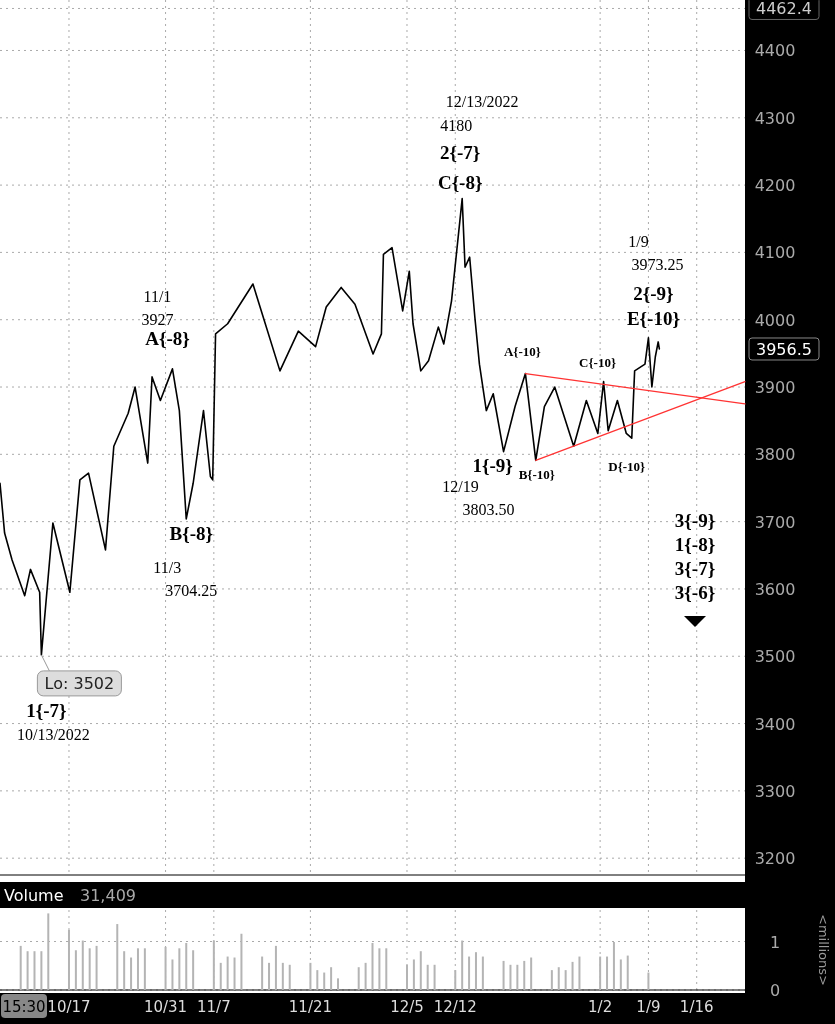  Describe the element at coordinates (775, 388) in the screenshot. I see `y-tick-label: 3900` at that location.